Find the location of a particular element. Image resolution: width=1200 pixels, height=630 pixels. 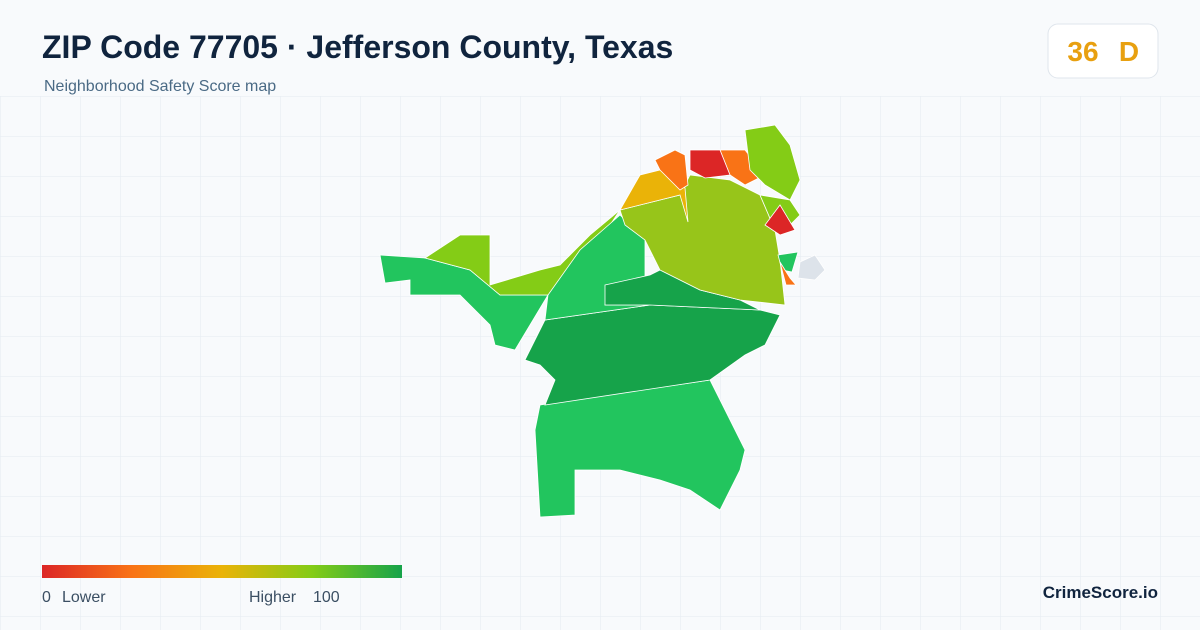

legend-min: 0 is located at coordinates (46, 597).